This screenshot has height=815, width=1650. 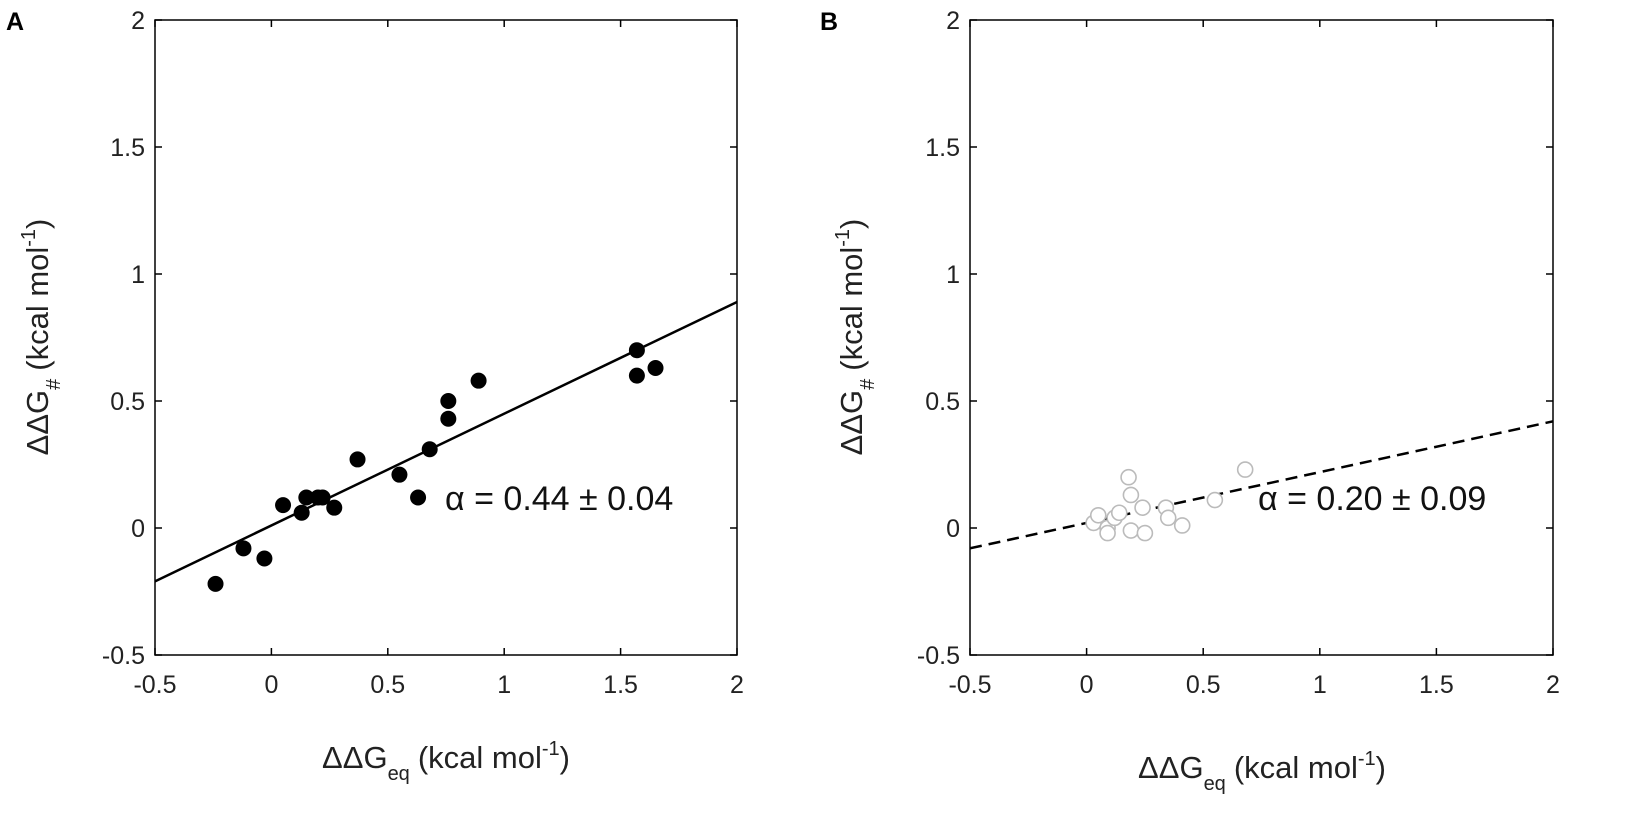 What do you see at coordinates (15, 22) in the screenshot?
I see `panel-label: A` at bounding box center [15, 22].